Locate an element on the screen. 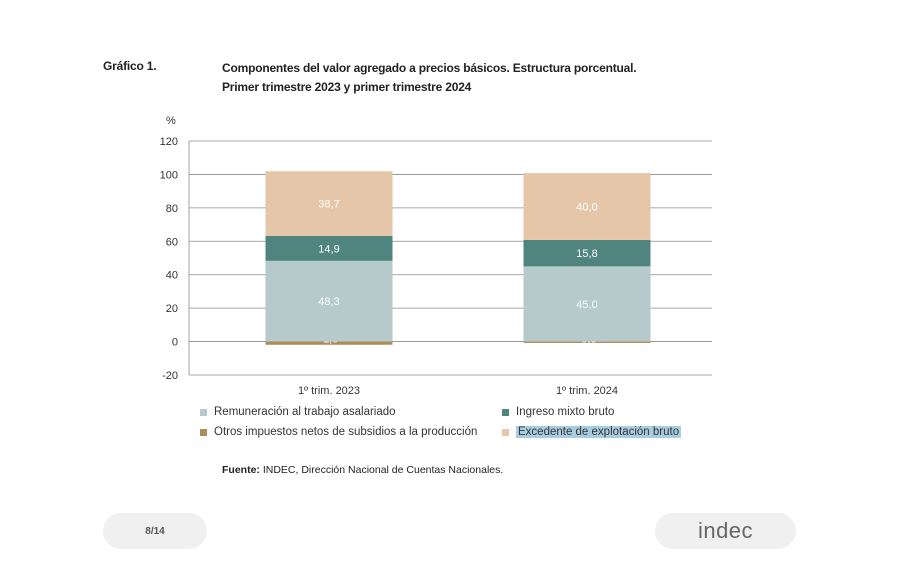 Image resolution: width=897 pixels, height=569 pixels. y-tick-label-100: 100 is located at coordinates (169, 175).